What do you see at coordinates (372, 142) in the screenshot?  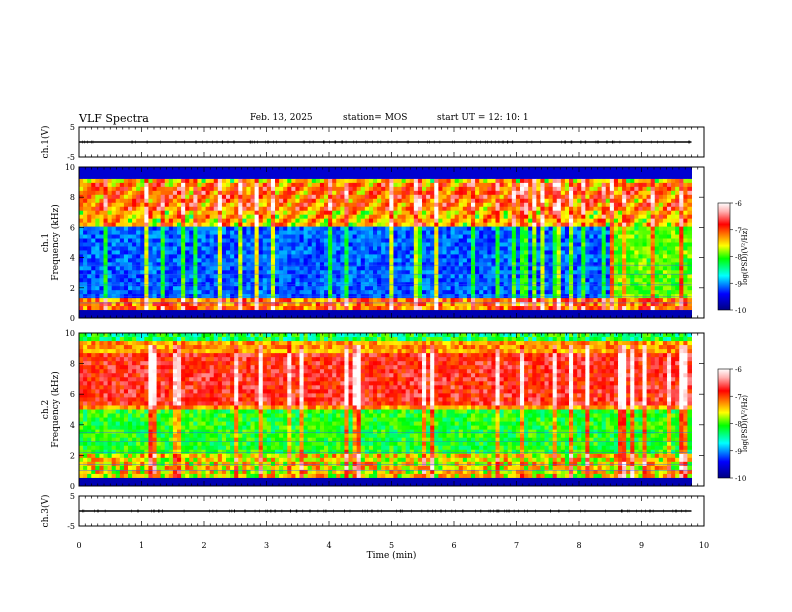 I see `ch1-waveform-panel: 5 -5 ch.1(V)` at bounding box center [372, 142].